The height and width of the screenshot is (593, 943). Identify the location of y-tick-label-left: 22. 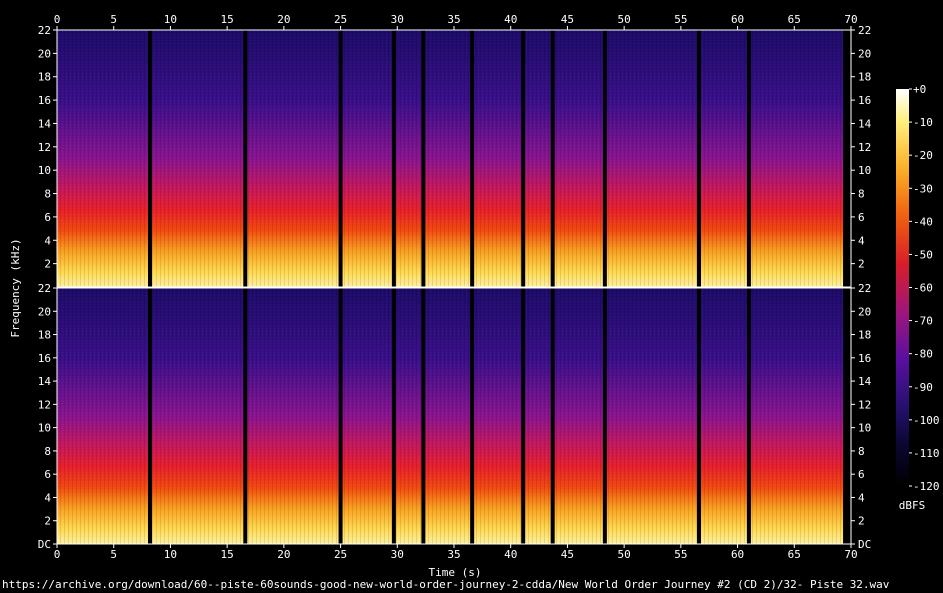
(44, 288).